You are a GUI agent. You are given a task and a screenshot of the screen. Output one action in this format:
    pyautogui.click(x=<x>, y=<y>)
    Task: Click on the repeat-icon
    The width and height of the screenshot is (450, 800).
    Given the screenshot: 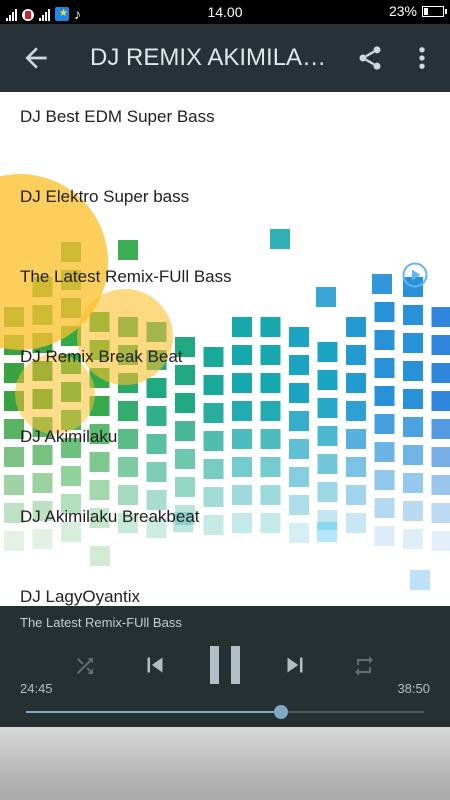 What is the action you would take?
    pyautogui.click(x=364, y=666)
    